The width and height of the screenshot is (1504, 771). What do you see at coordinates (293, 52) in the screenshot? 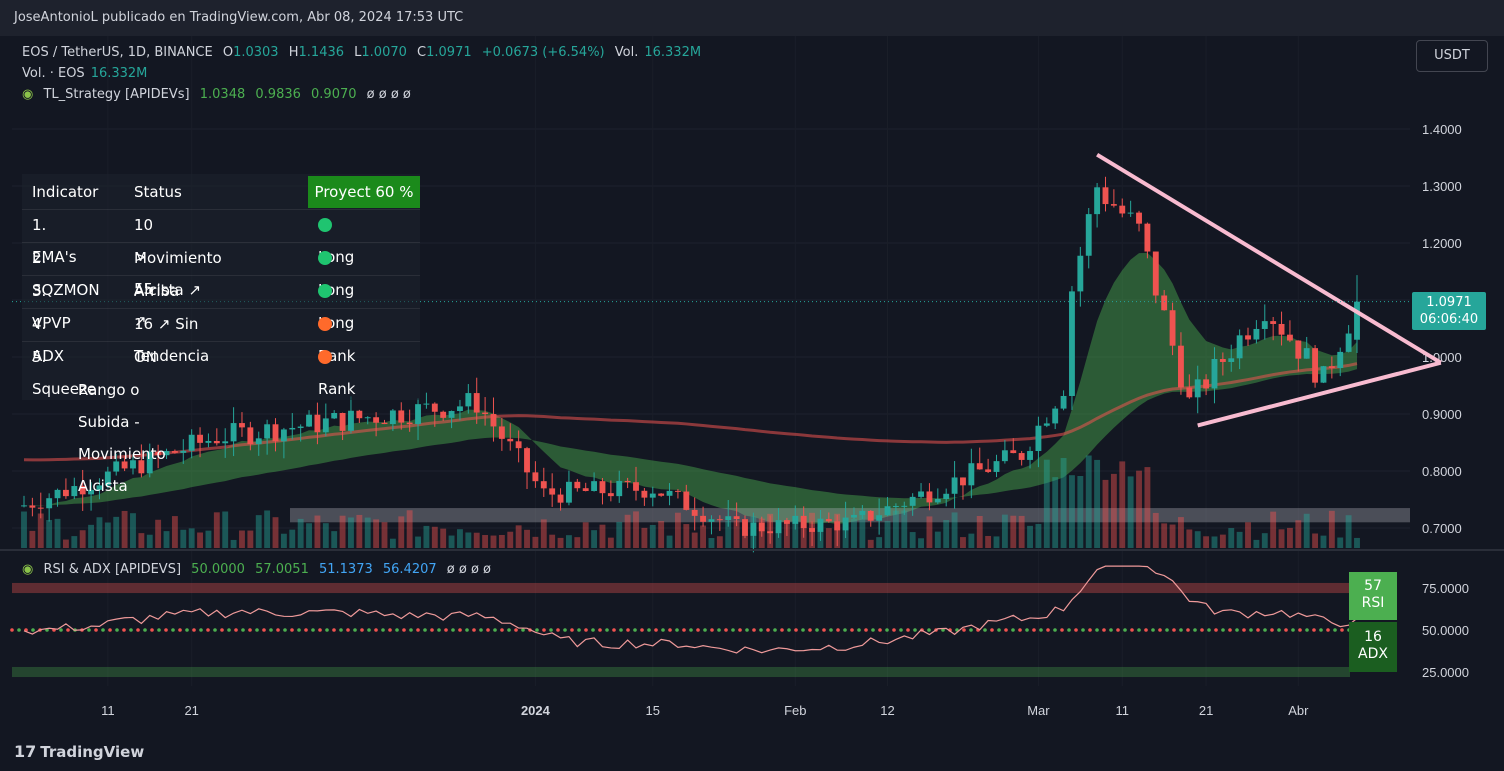
I see `high-label: H` at bounding box center [293, 52].